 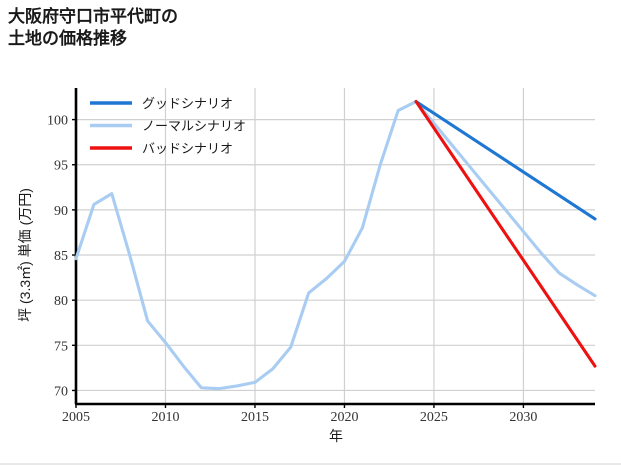 What do you see at coordinates (505, 160) in the screenshot?
I see `series-line-グッドシナリオ` at bounding box center [505, 160].